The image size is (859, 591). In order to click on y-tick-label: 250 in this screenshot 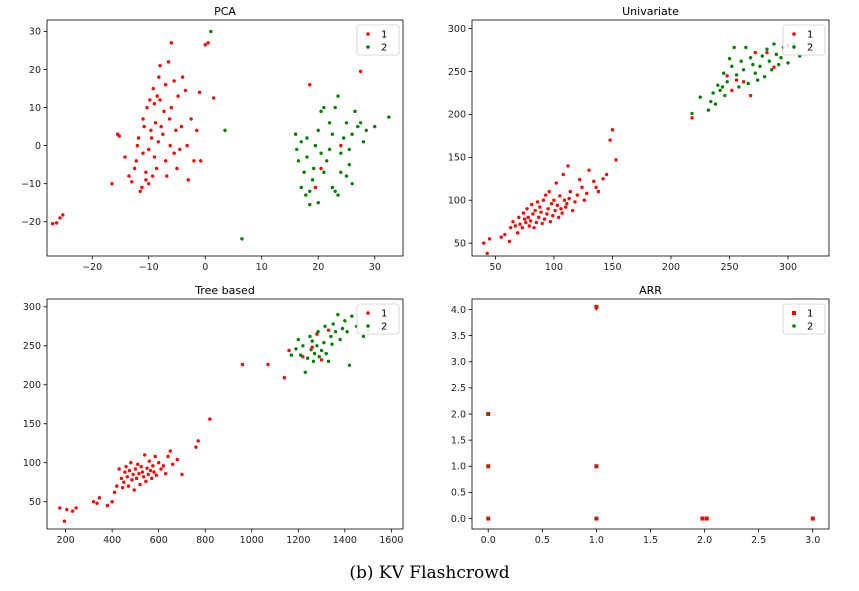, I will do `click(32, 346)`.